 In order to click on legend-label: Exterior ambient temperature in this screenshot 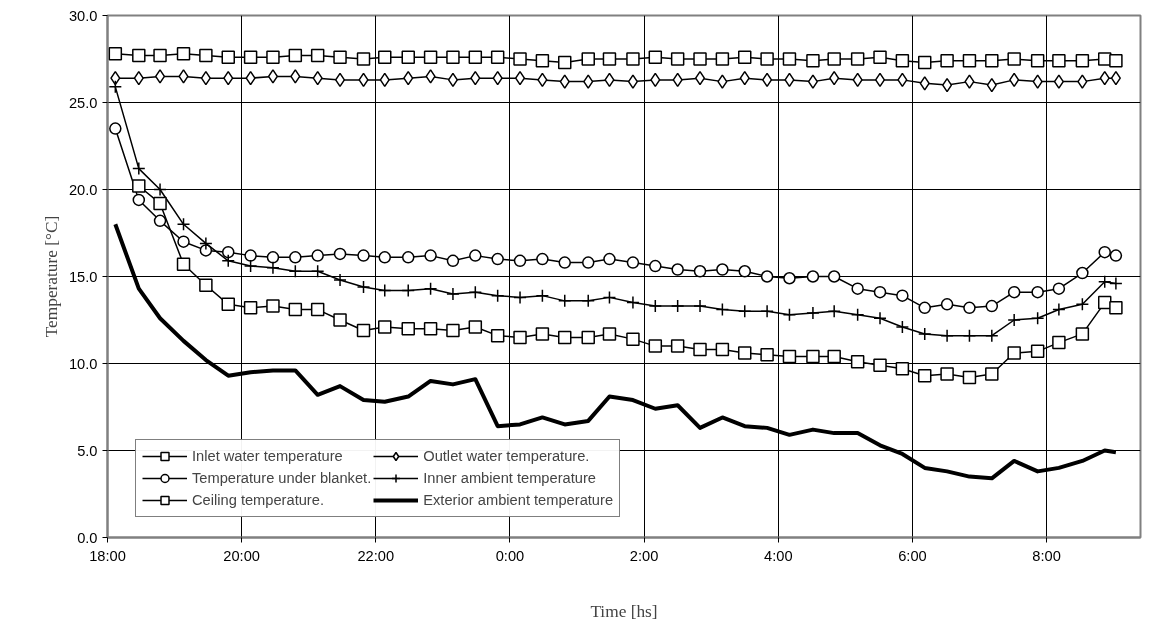, I will do `click(518, 500)`.